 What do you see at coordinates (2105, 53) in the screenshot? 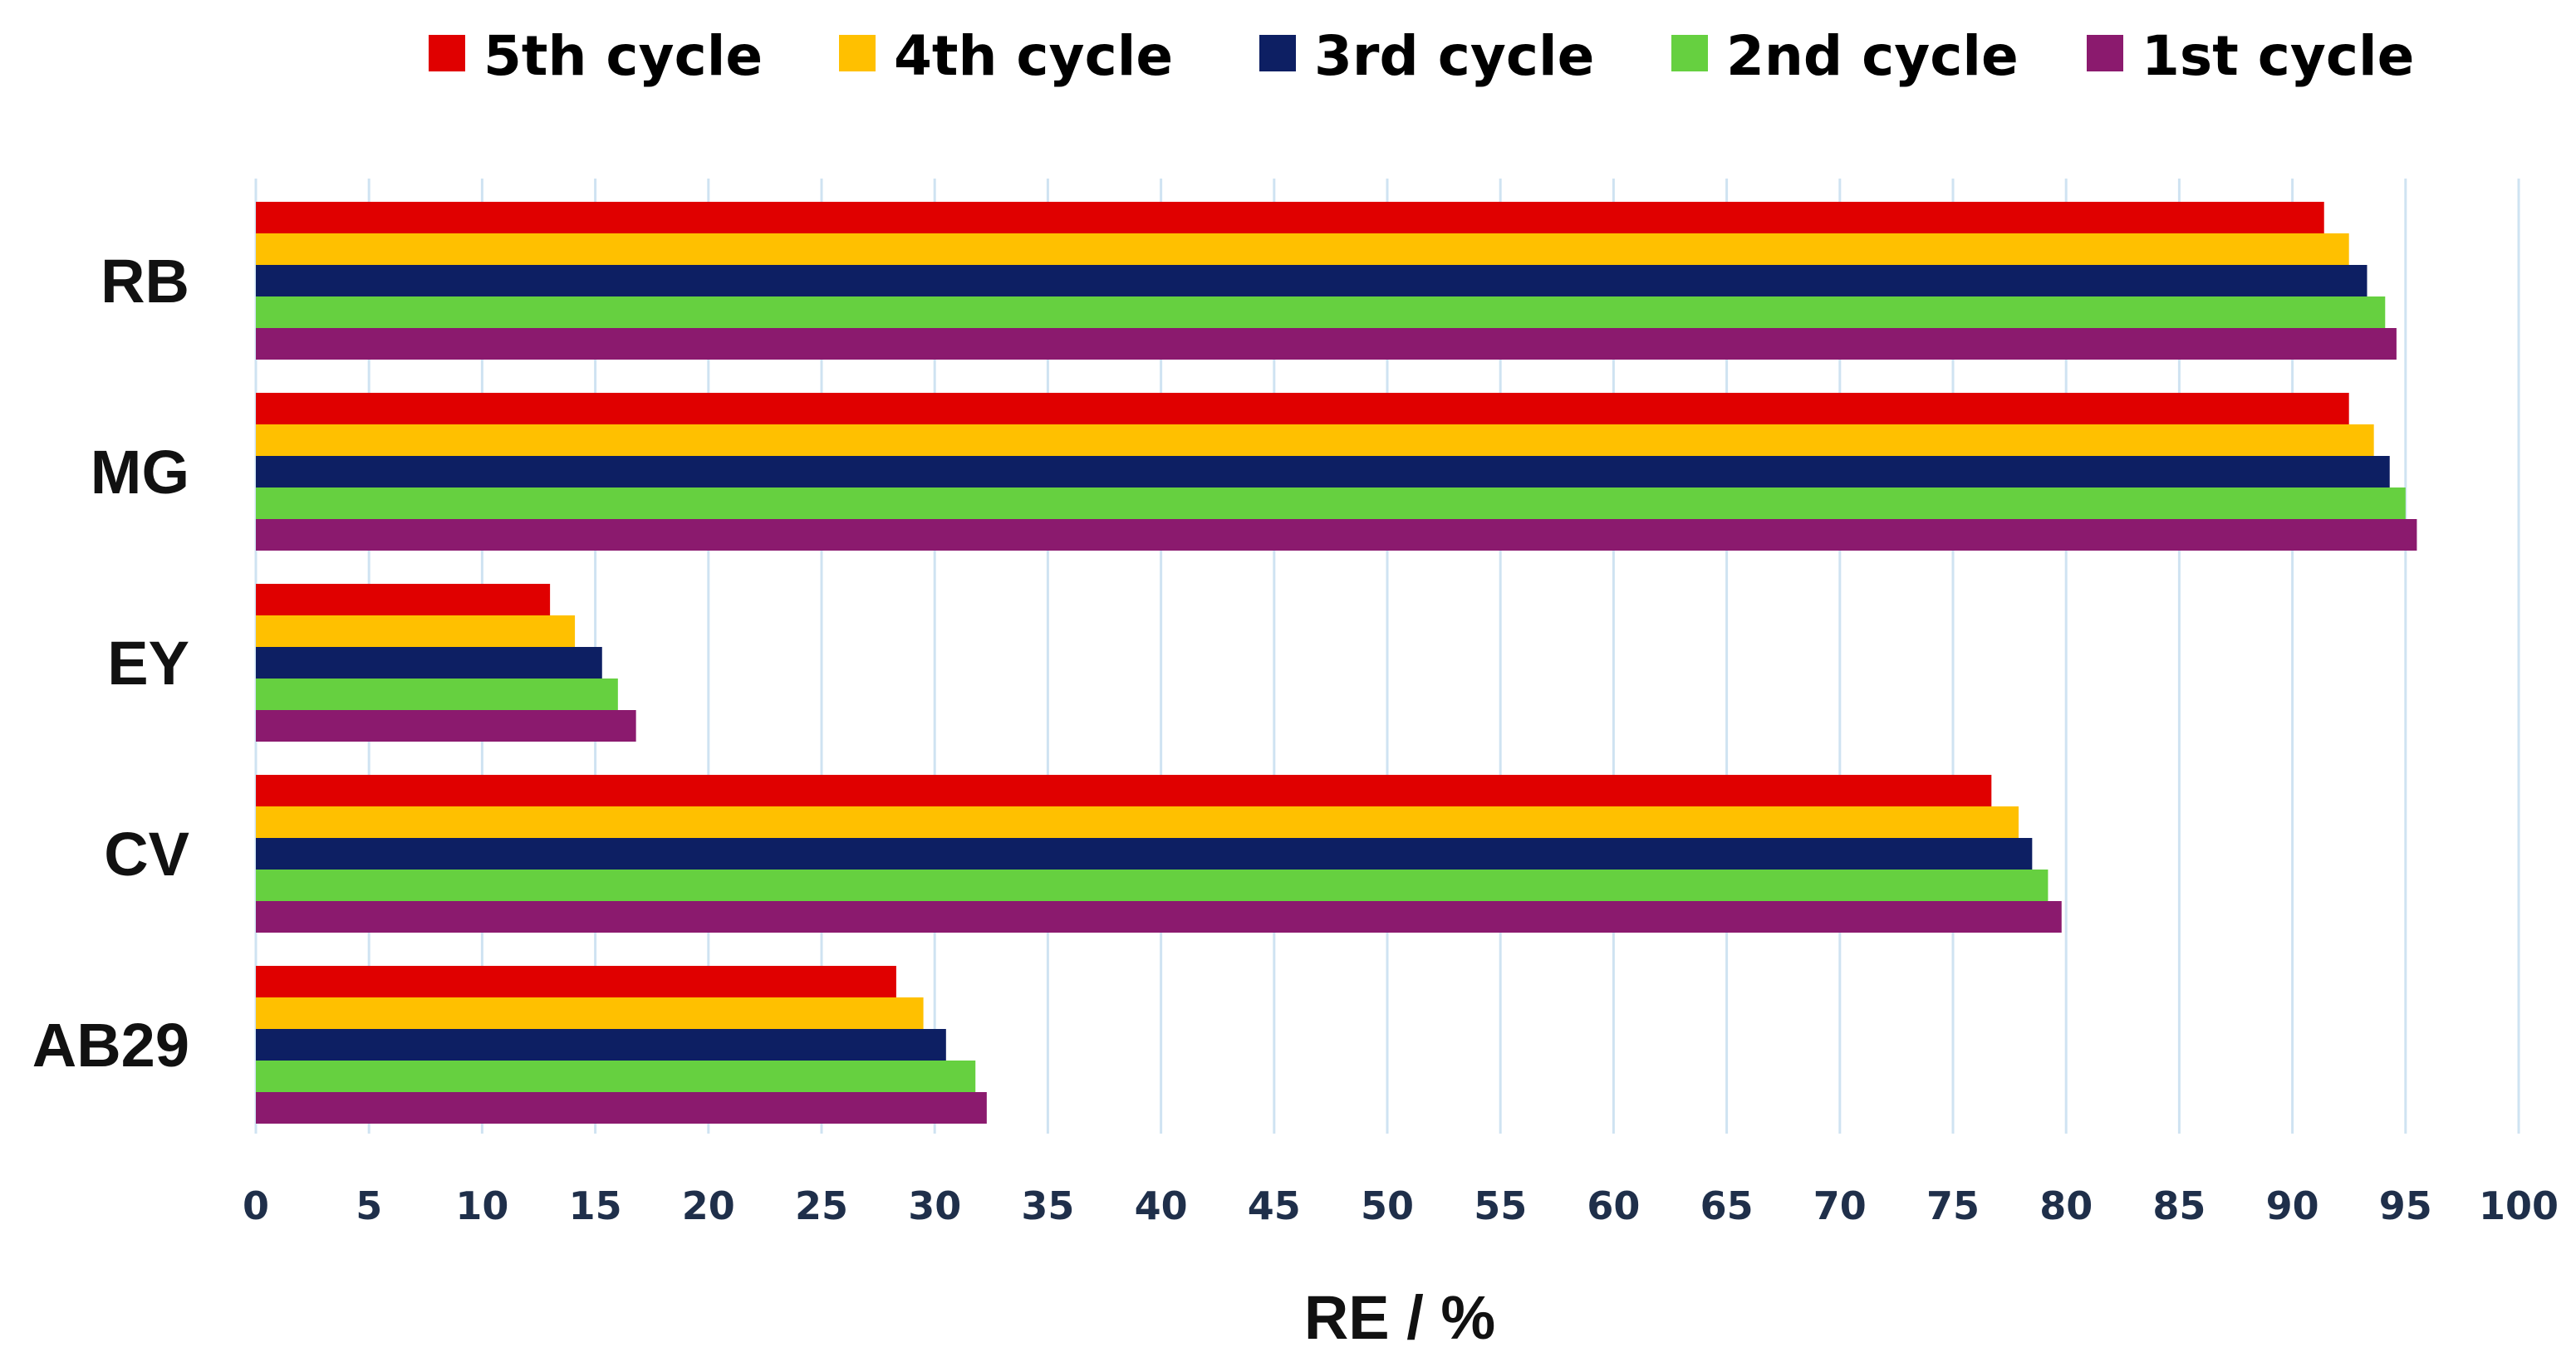
I see `legend-swatch-1st-cycle` at bounding box center [2105, 53].